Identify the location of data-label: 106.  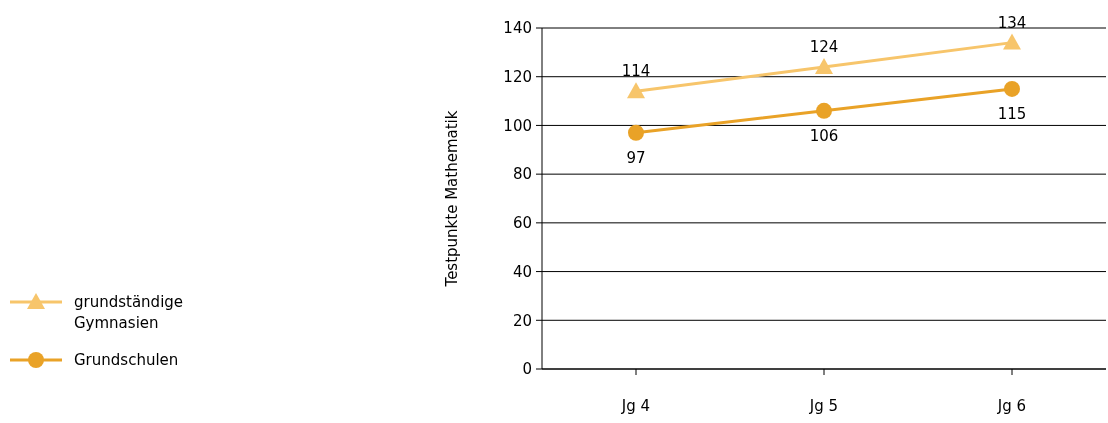
(824, 135).